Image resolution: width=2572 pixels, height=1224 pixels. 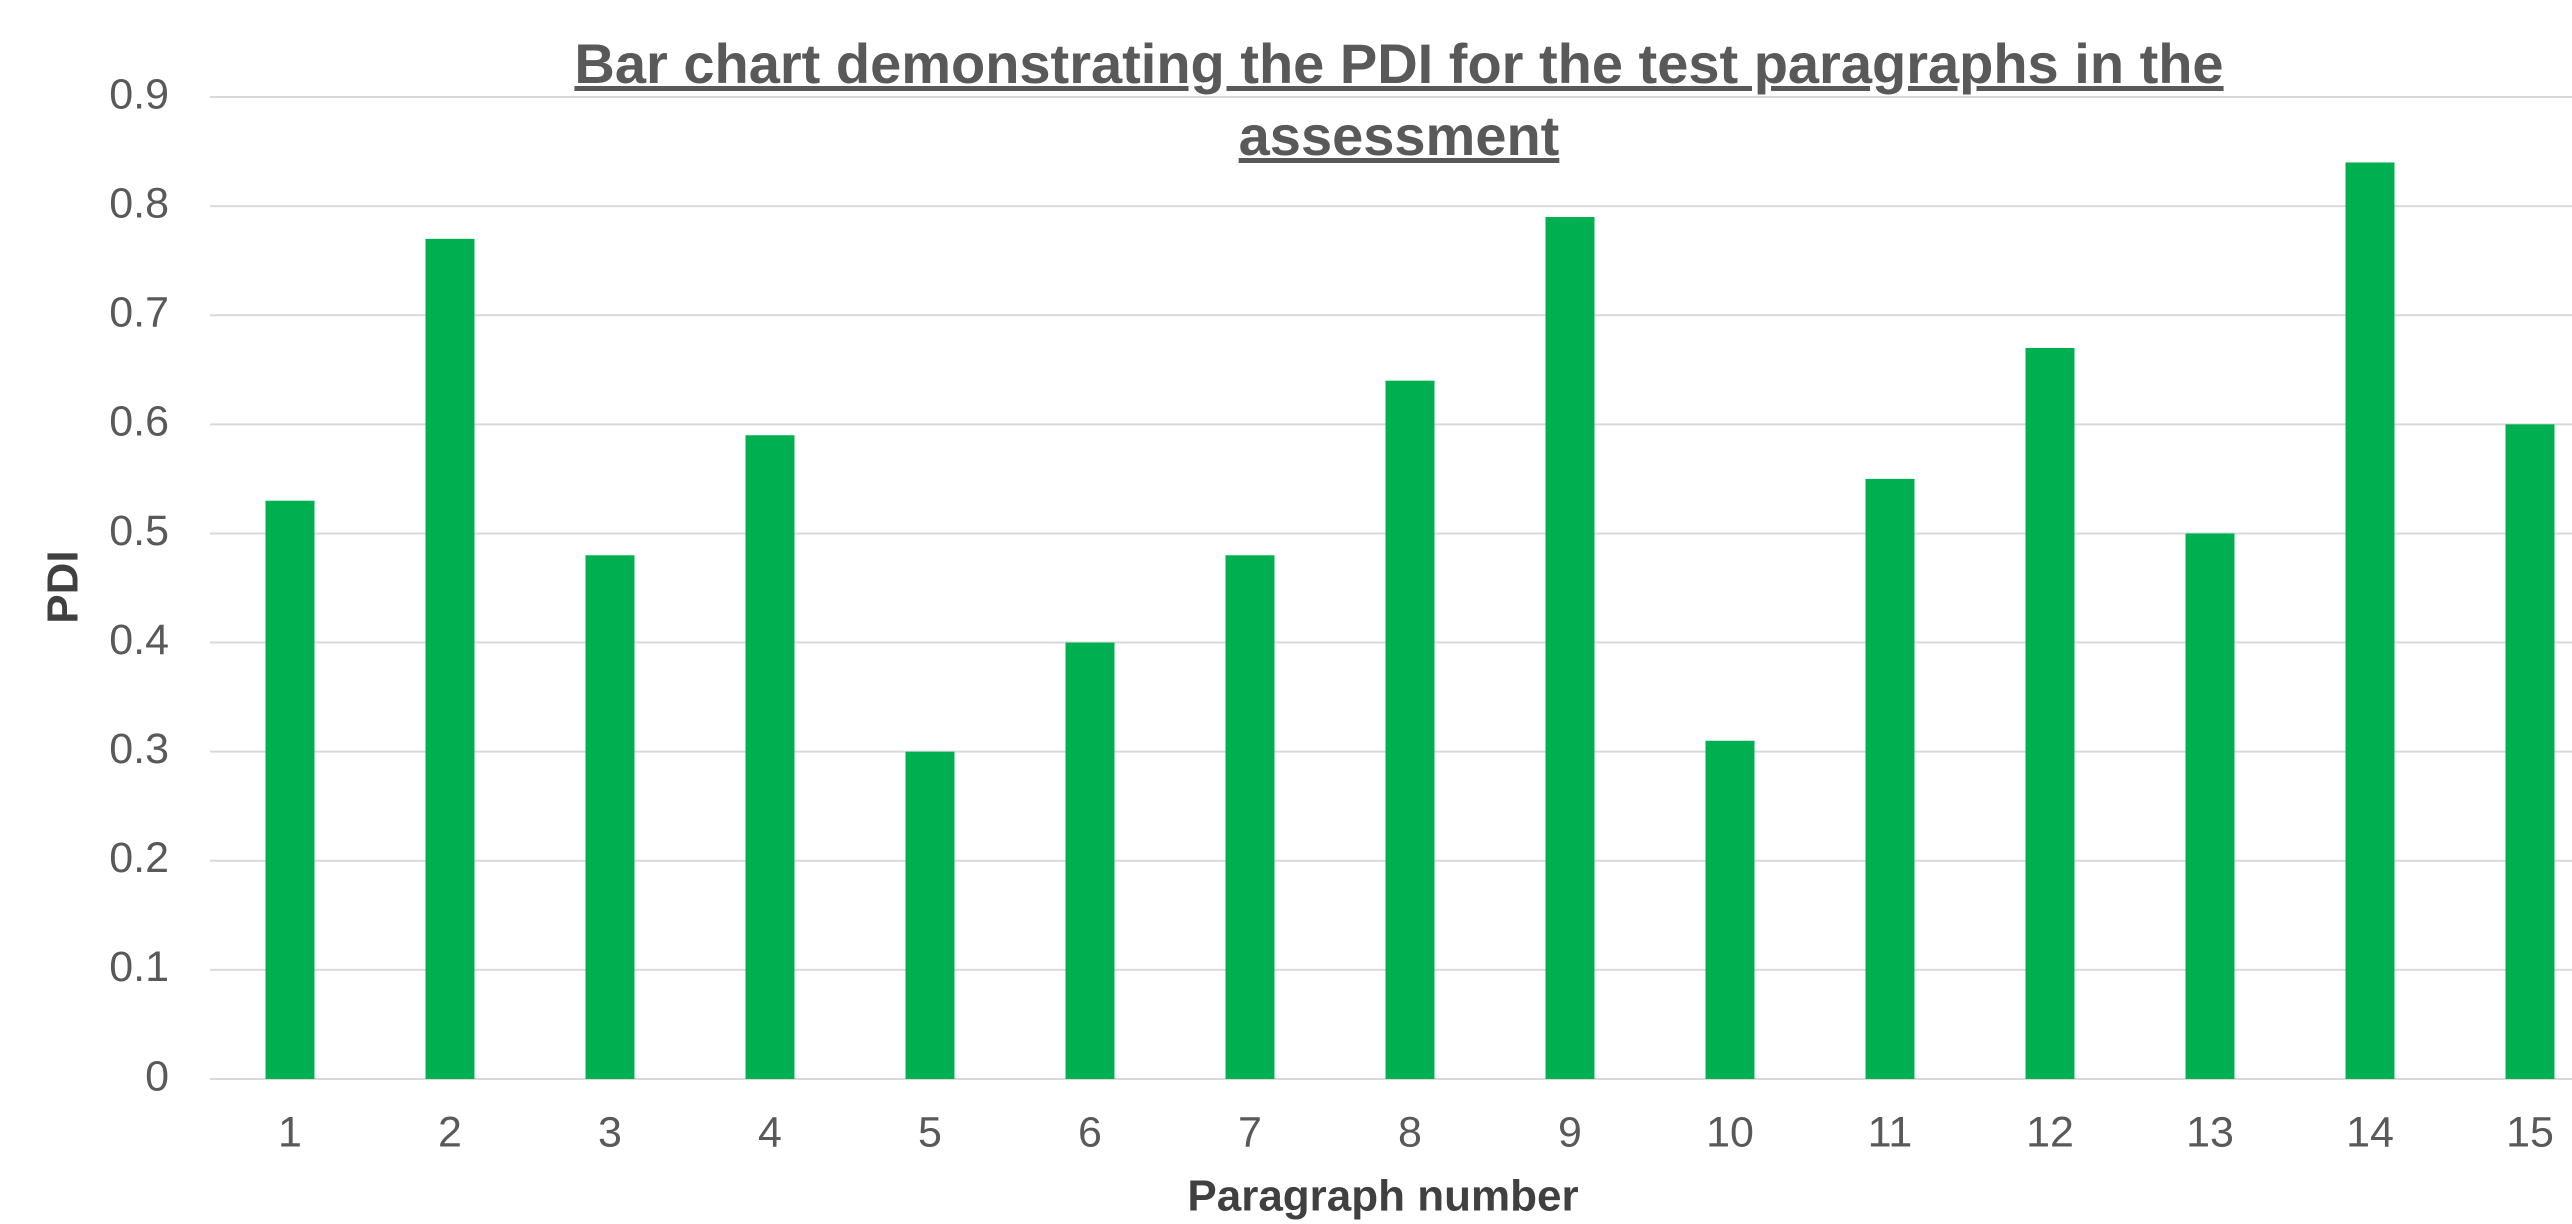 I want to click on y-tick-label: 0.2, so click(x=139, y=858).